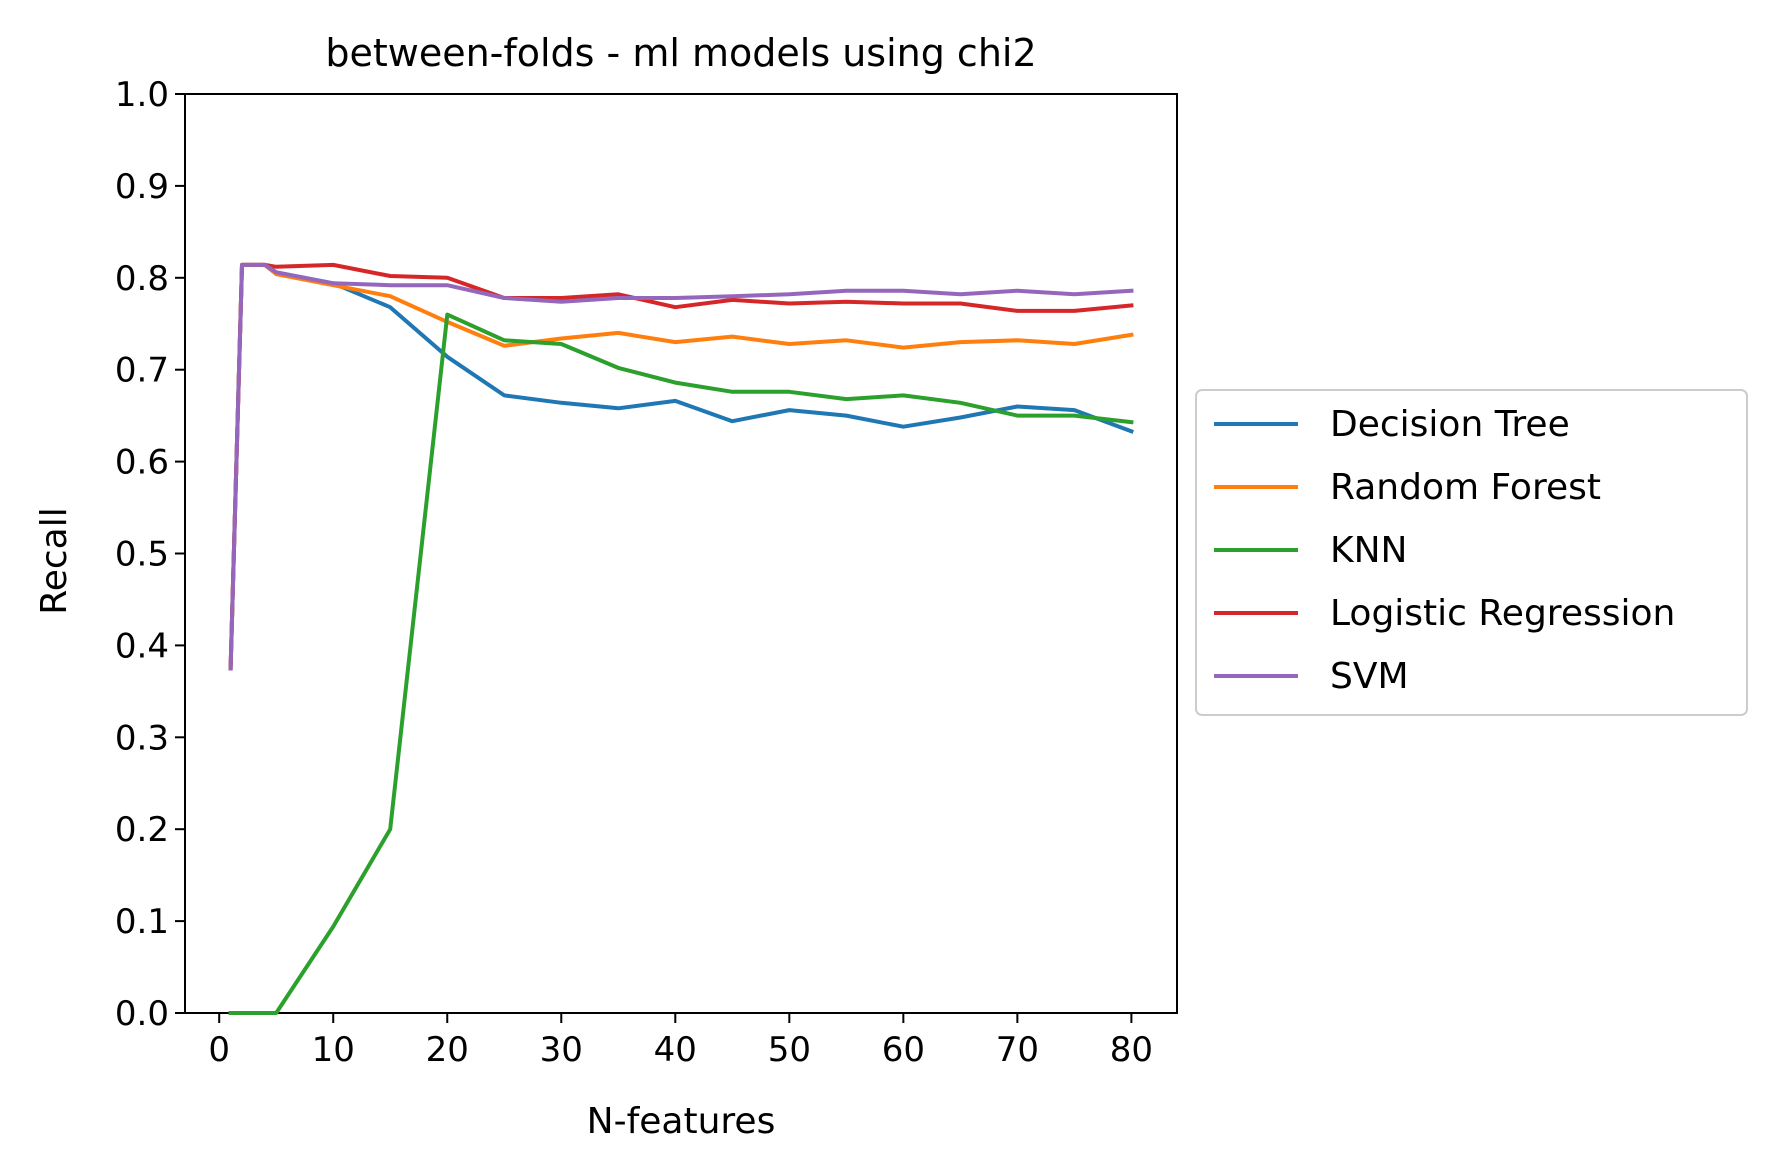  I want to click on y-tick-label: 0.5, so click(142, 555).